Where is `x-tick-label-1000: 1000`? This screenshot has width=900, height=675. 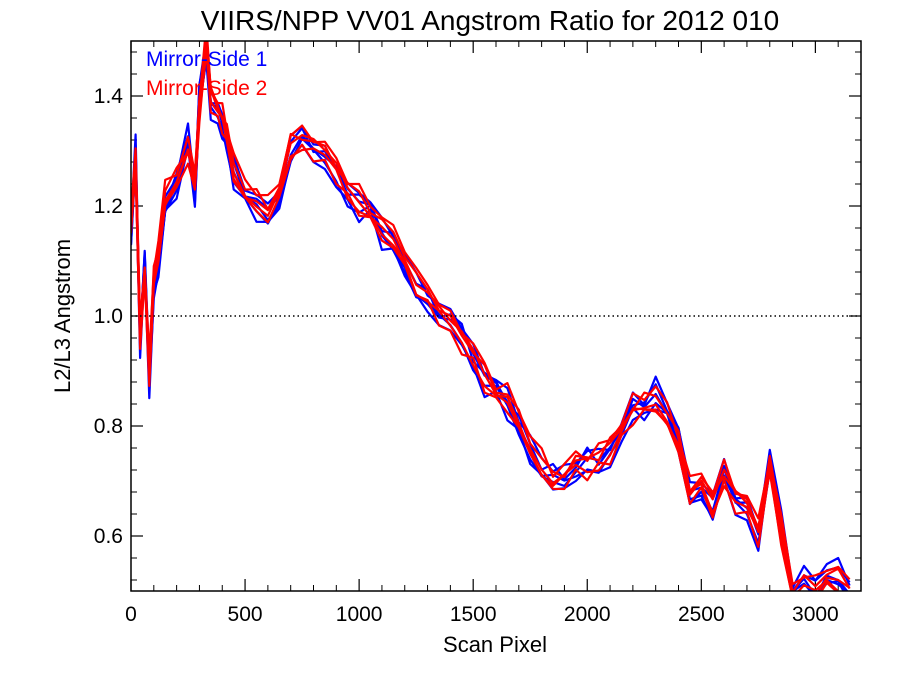
x-tick-label-1000: 1000 is located at coordinates (359, 614).